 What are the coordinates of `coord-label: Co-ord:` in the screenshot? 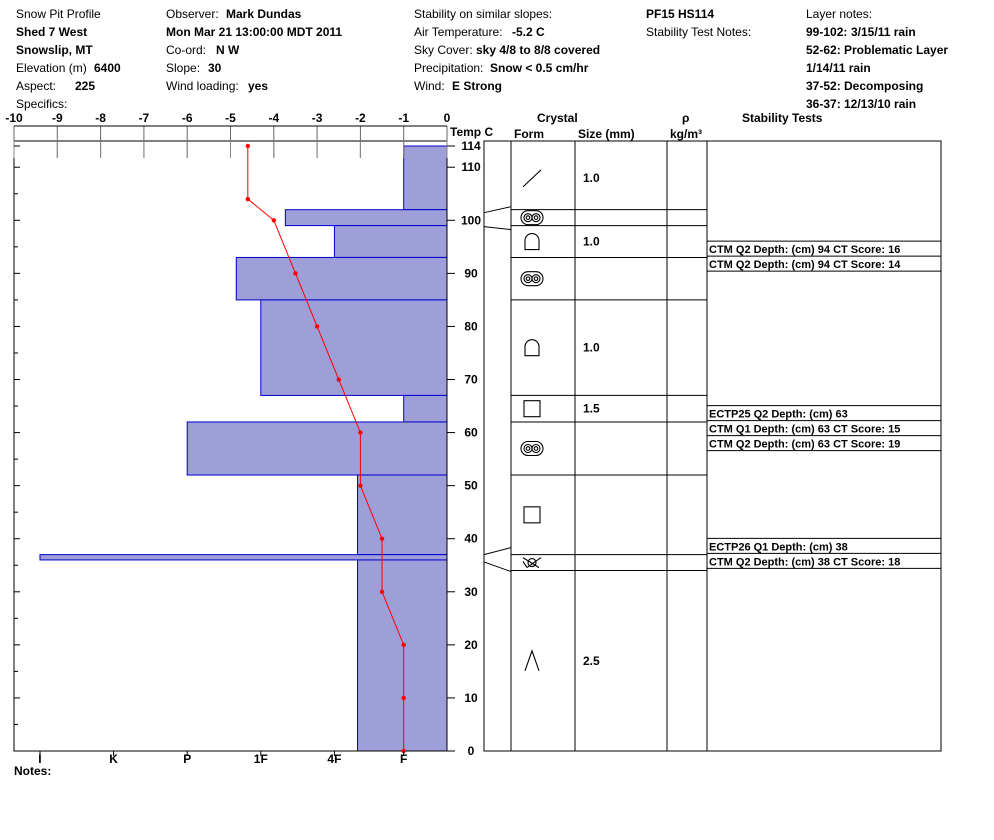 It's located at (186, 50).